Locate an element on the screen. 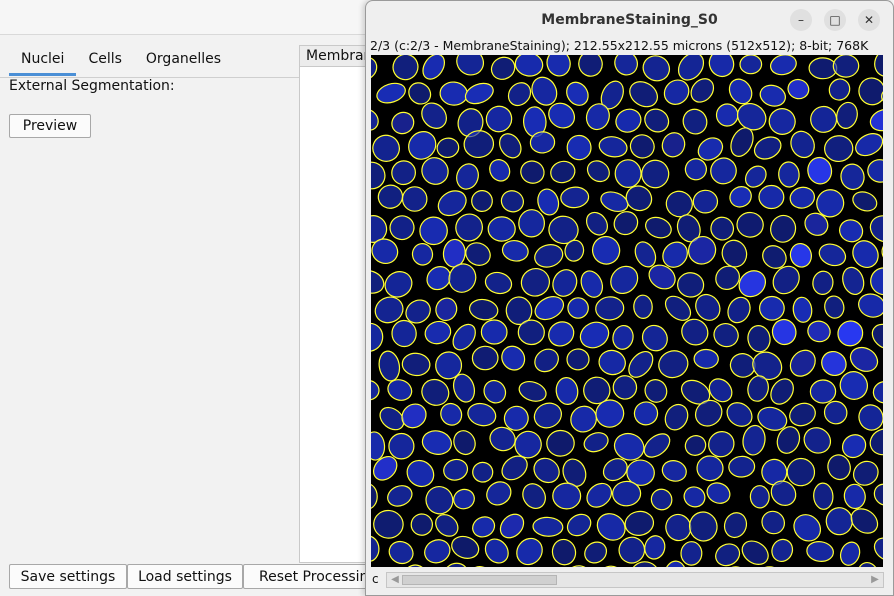 The image size is (894, 596). tab-divider is located at coordinates (150, 77).